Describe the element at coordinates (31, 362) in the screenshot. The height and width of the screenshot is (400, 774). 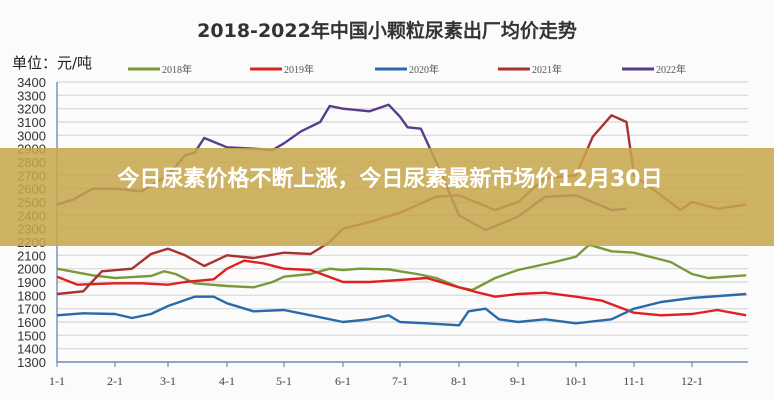
I see `y-tick-label: 1300` at that location.